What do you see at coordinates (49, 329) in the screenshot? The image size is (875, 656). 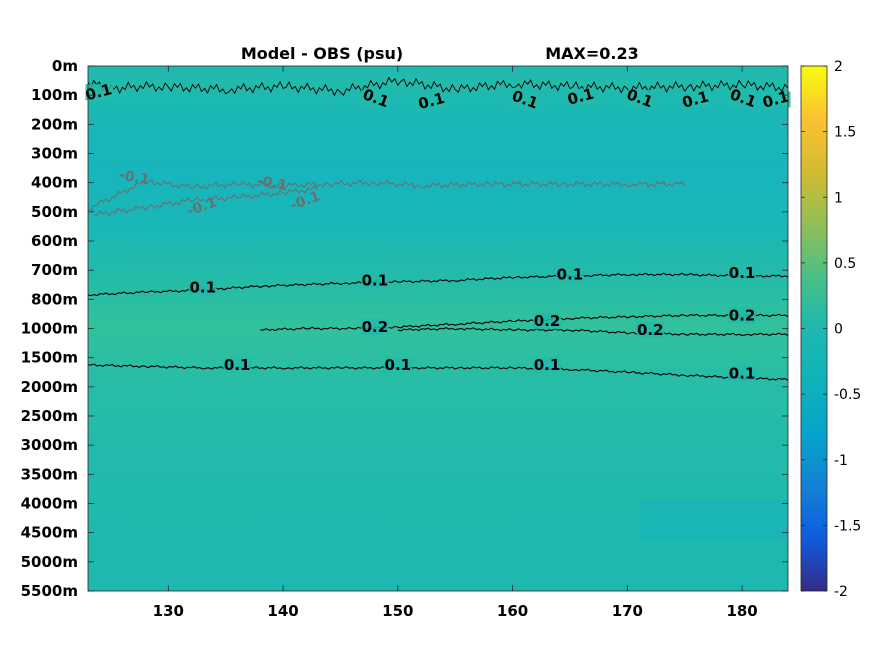 I see `y-tick-label: 1000m` at bounding box center [49, 329].